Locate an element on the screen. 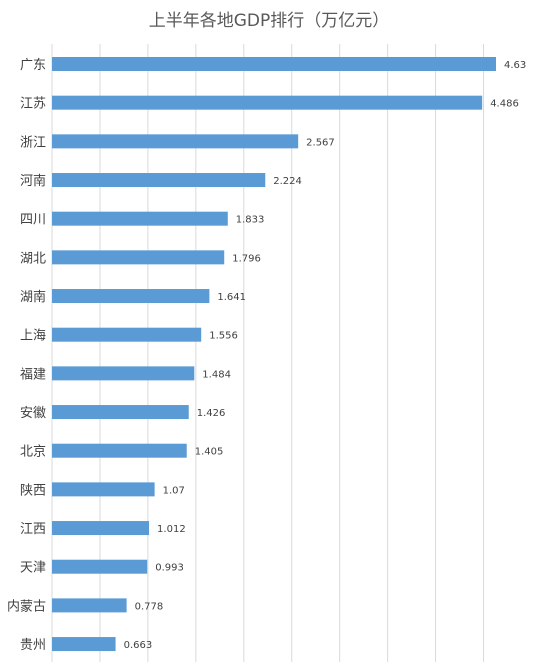  category-label: 天津 is located at coordinates (33, 568).